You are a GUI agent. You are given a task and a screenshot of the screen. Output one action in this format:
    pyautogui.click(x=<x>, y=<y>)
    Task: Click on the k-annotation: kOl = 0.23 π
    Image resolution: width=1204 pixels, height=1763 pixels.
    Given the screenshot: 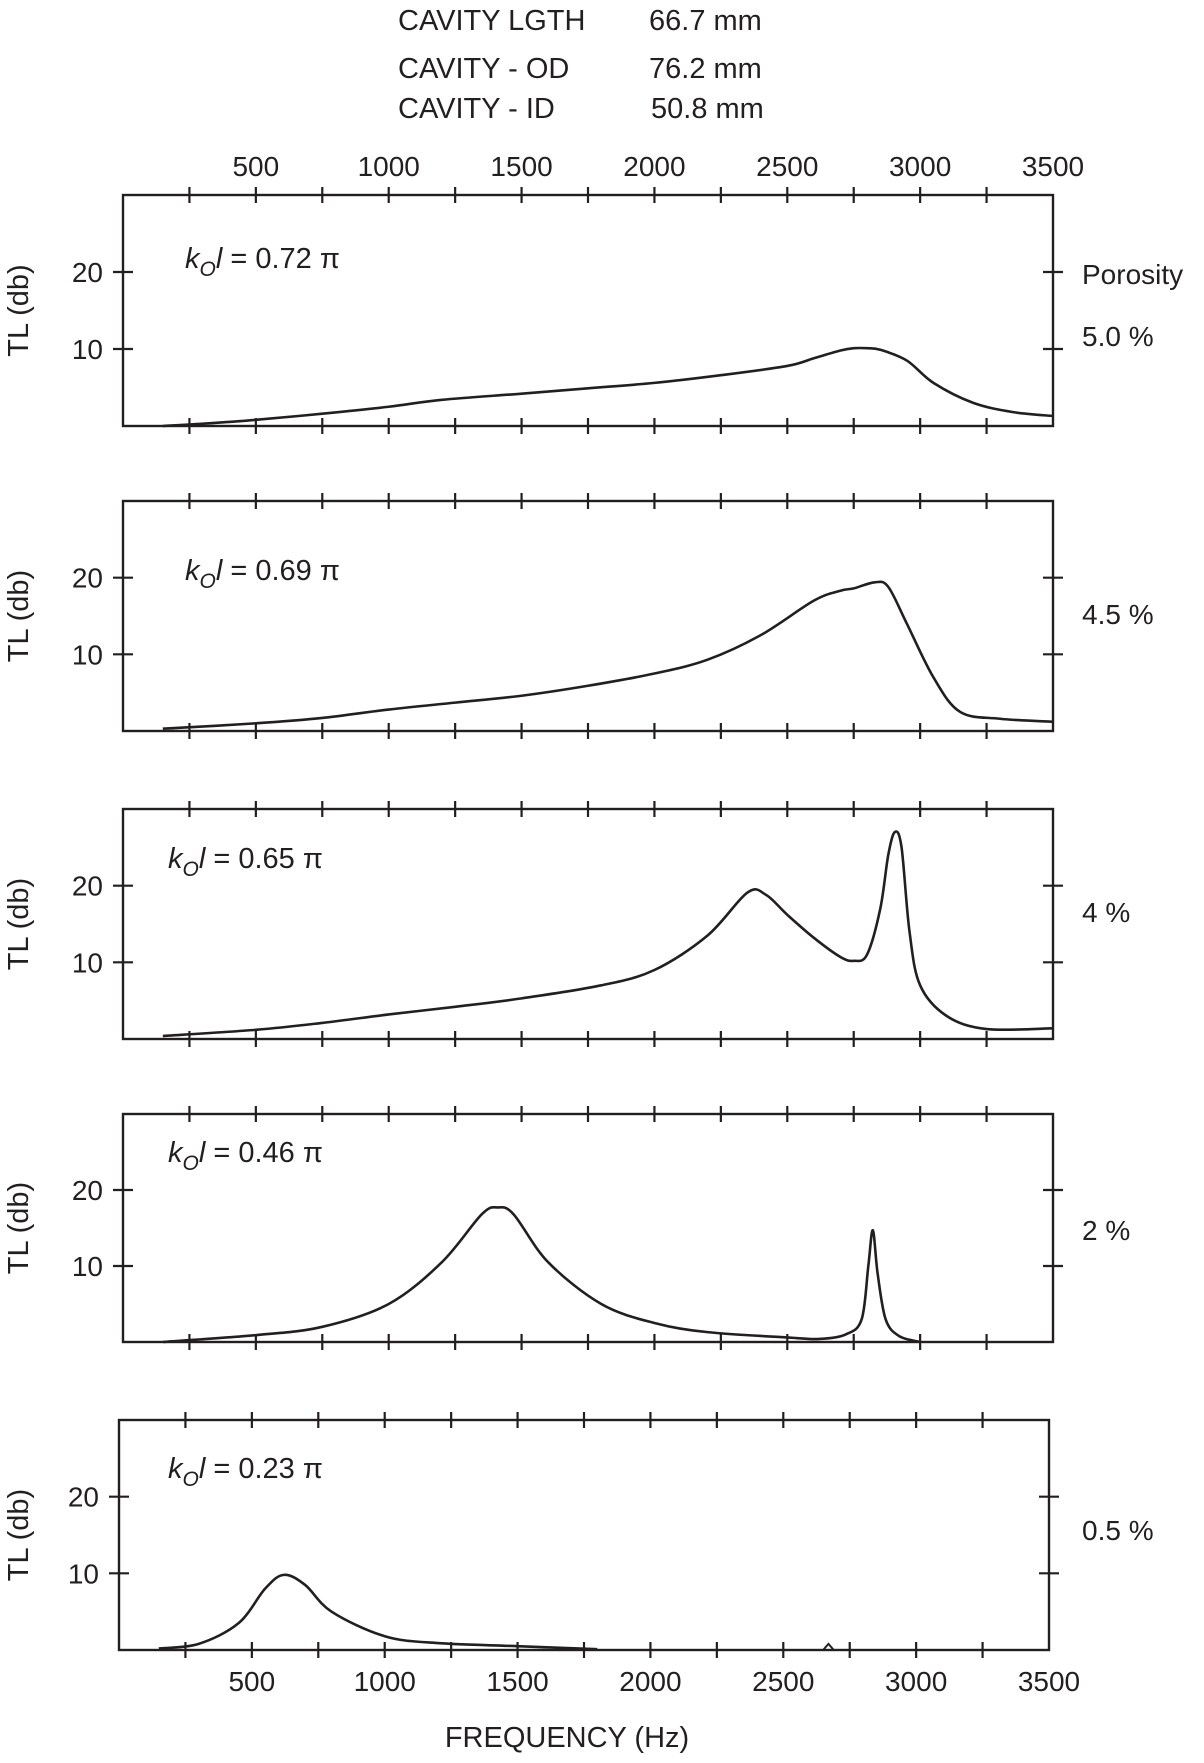 What is the action you would take?
    pyautogui.click(x=245, y=1472)
    